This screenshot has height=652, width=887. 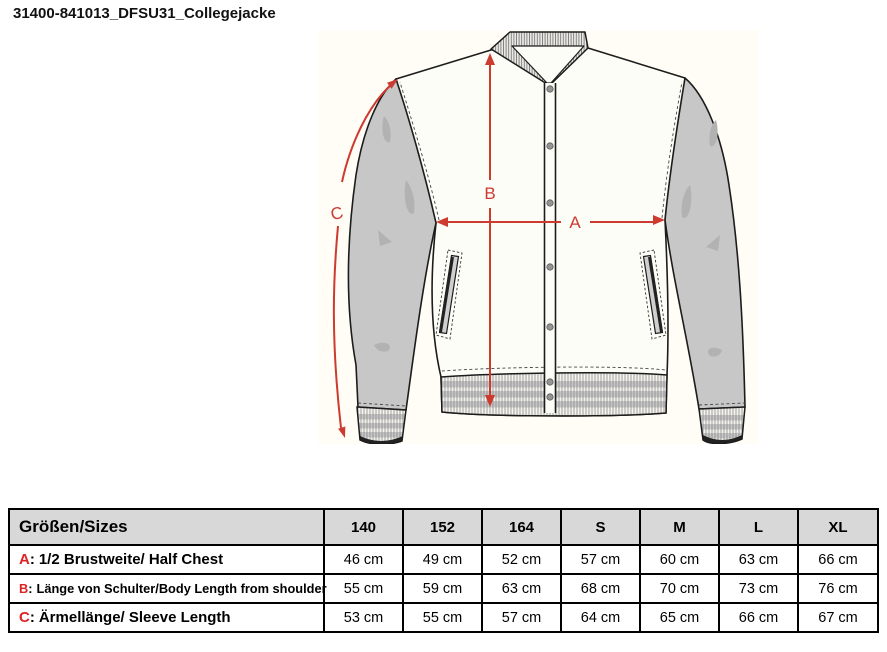 I want to click on cell-a-140: 46 cm, so click(x=363, y=559).